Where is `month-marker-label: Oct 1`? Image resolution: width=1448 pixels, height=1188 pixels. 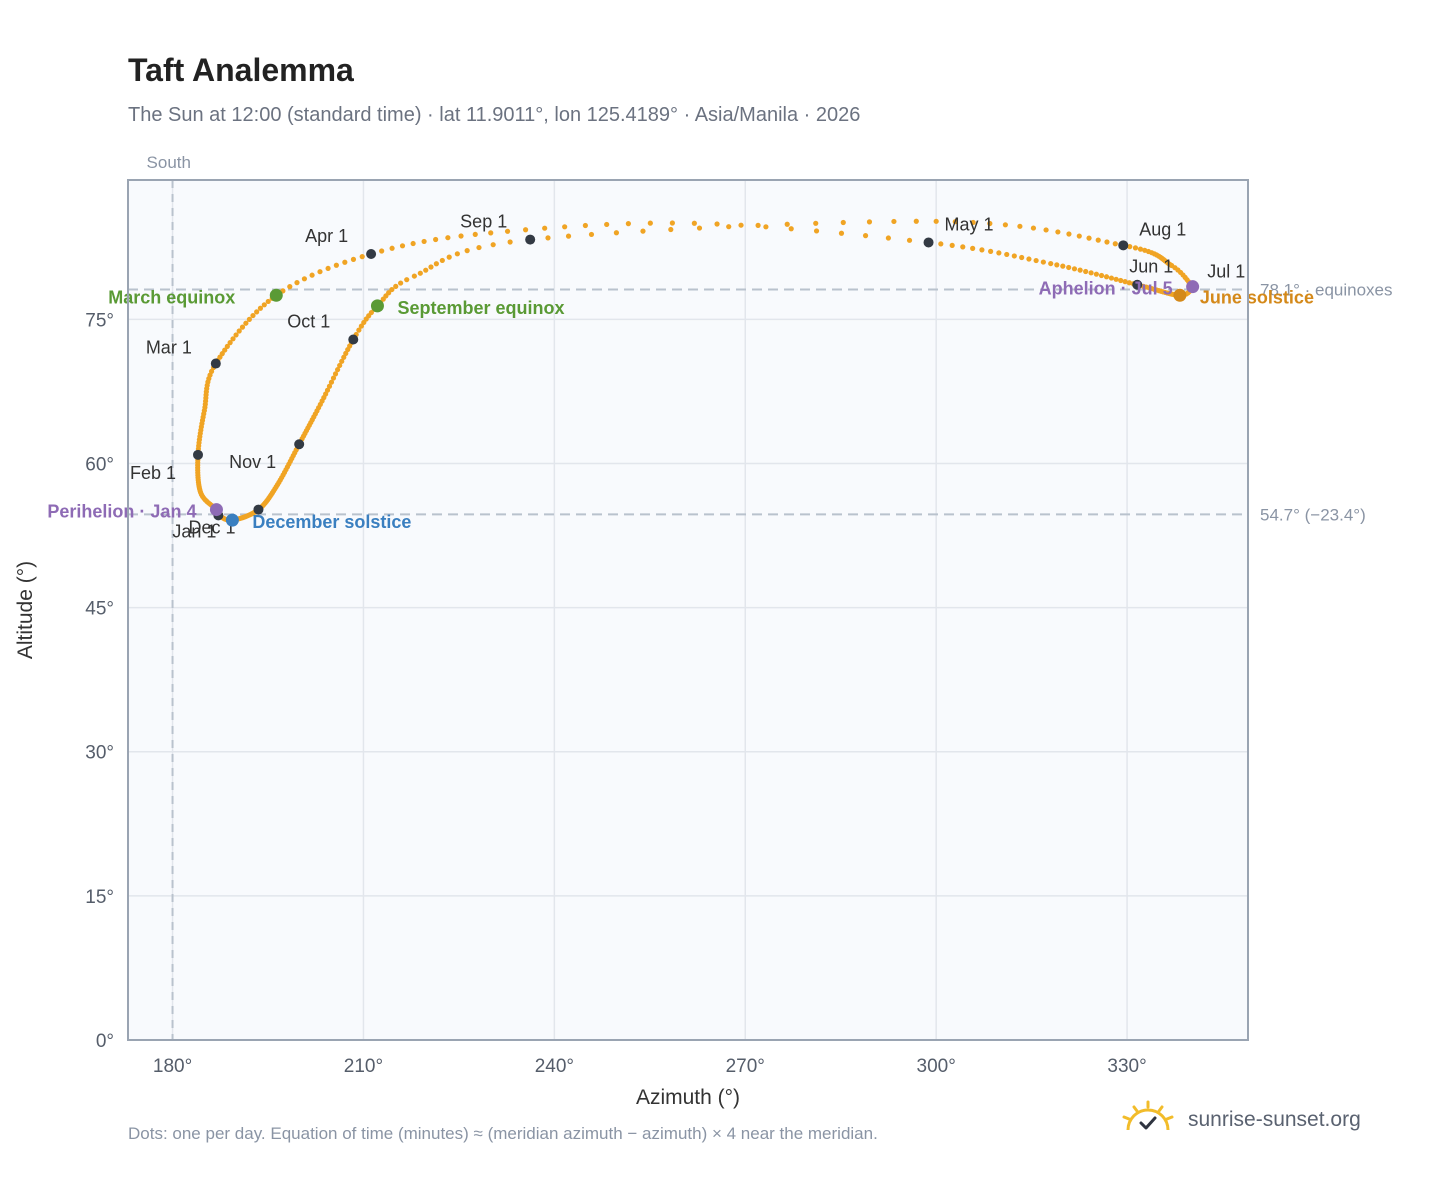 month-marker-label: Oct 1 is located at coordinates (308, 322).